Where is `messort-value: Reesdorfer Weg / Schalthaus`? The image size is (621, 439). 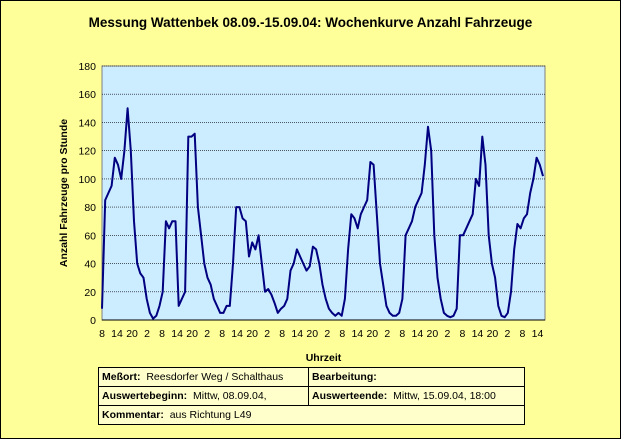 messort-value: Reesdorfer Weg / Schalthaus is located at coordinates (215, 377).